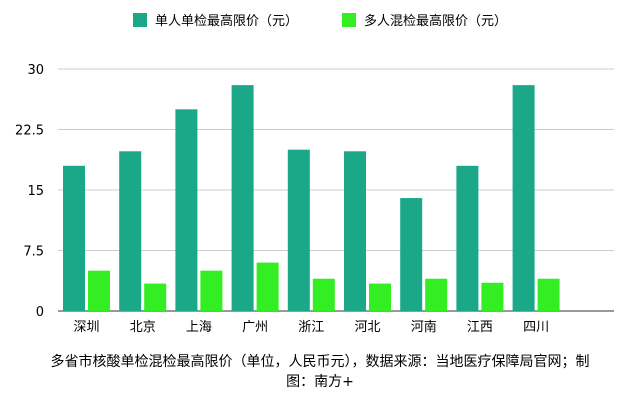 This screenshot has height=400, width=640. Describe the element at coordinates (143, 327) in the screenshot. I see `x-category-label: 北京` at that location.